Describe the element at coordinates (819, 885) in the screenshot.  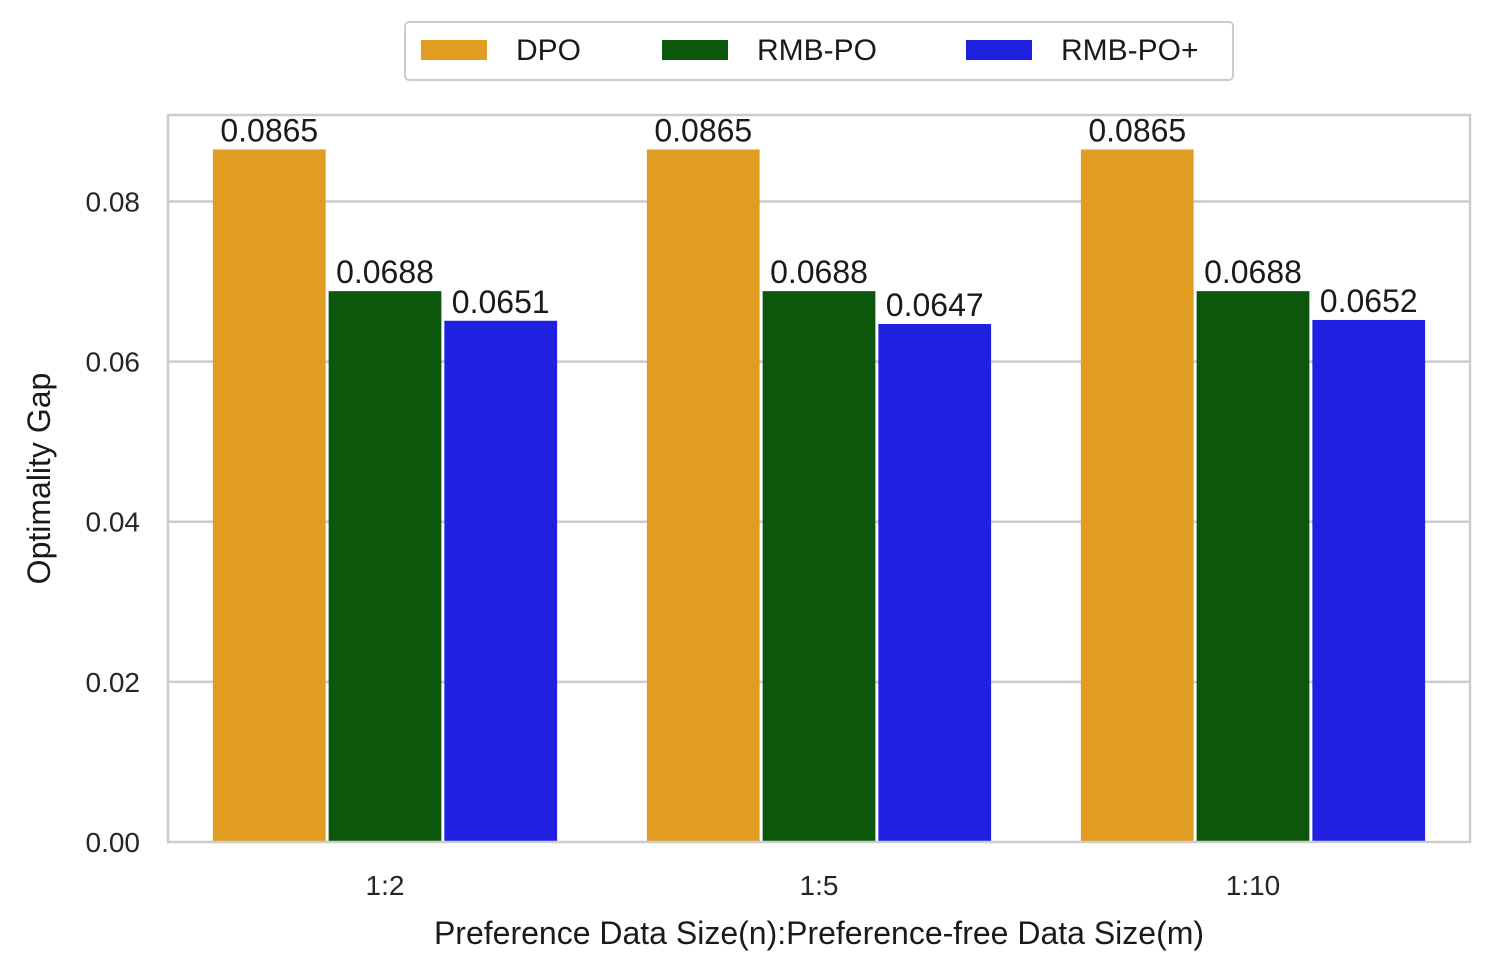
I see `x-tick-label: 1:5` at that location.